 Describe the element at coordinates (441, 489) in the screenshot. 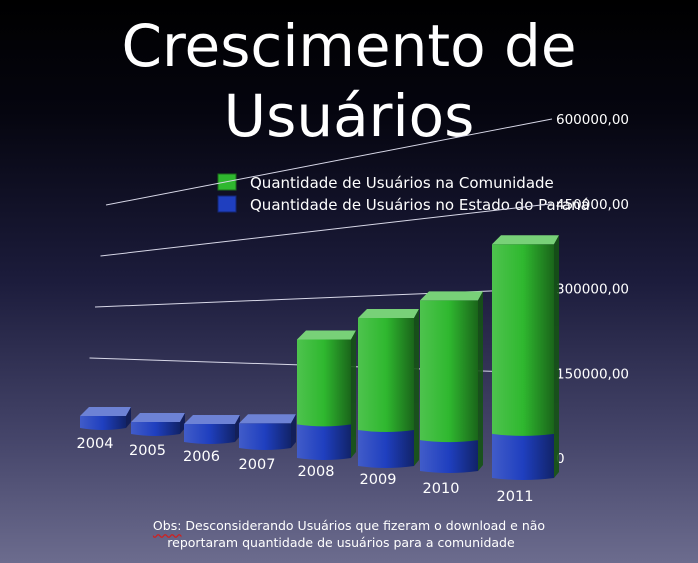

I see `x-tick-label: 2010` at that location.